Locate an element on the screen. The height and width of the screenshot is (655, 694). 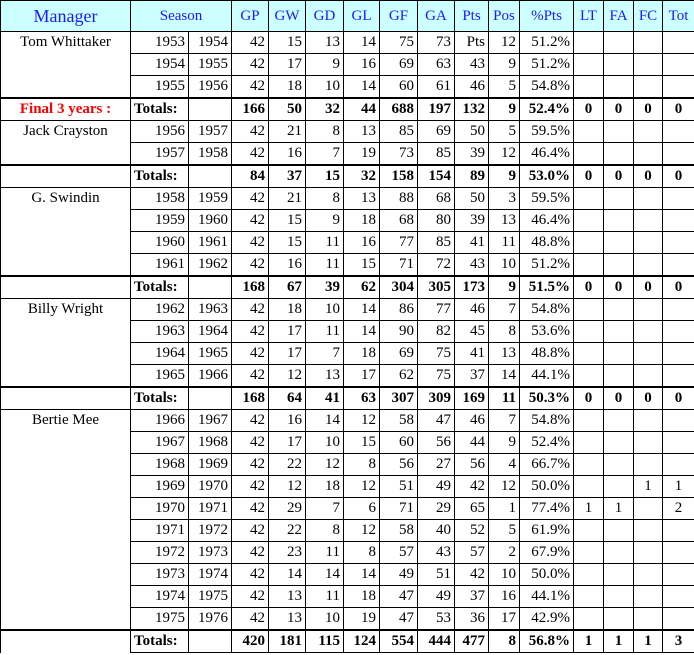
cell-pts: 57 is located at coordinates (471, 552).